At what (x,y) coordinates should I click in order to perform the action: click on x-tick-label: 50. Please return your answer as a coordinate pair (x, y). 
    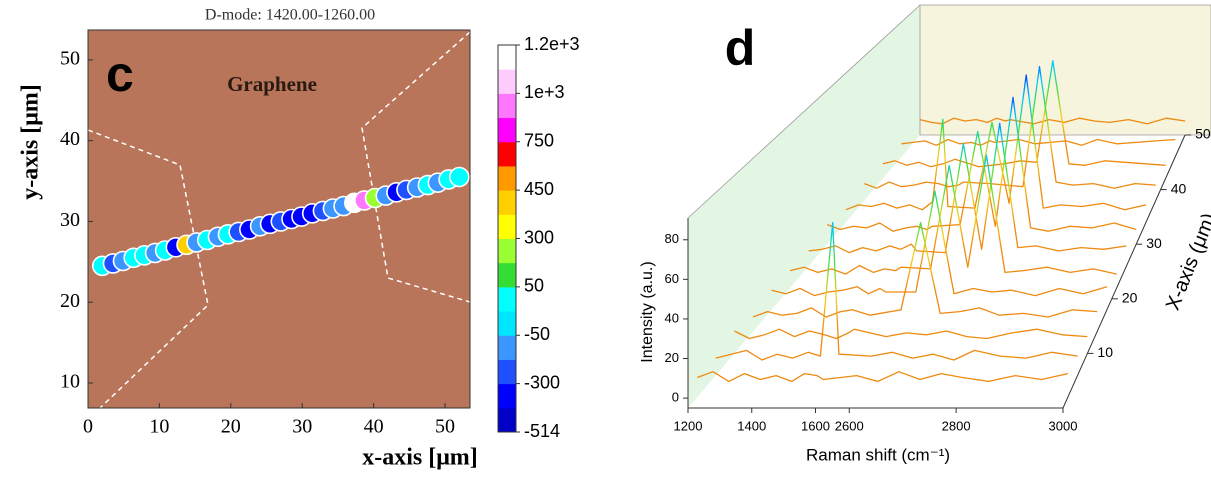
    Looking at the image, I should click on (445, 427).